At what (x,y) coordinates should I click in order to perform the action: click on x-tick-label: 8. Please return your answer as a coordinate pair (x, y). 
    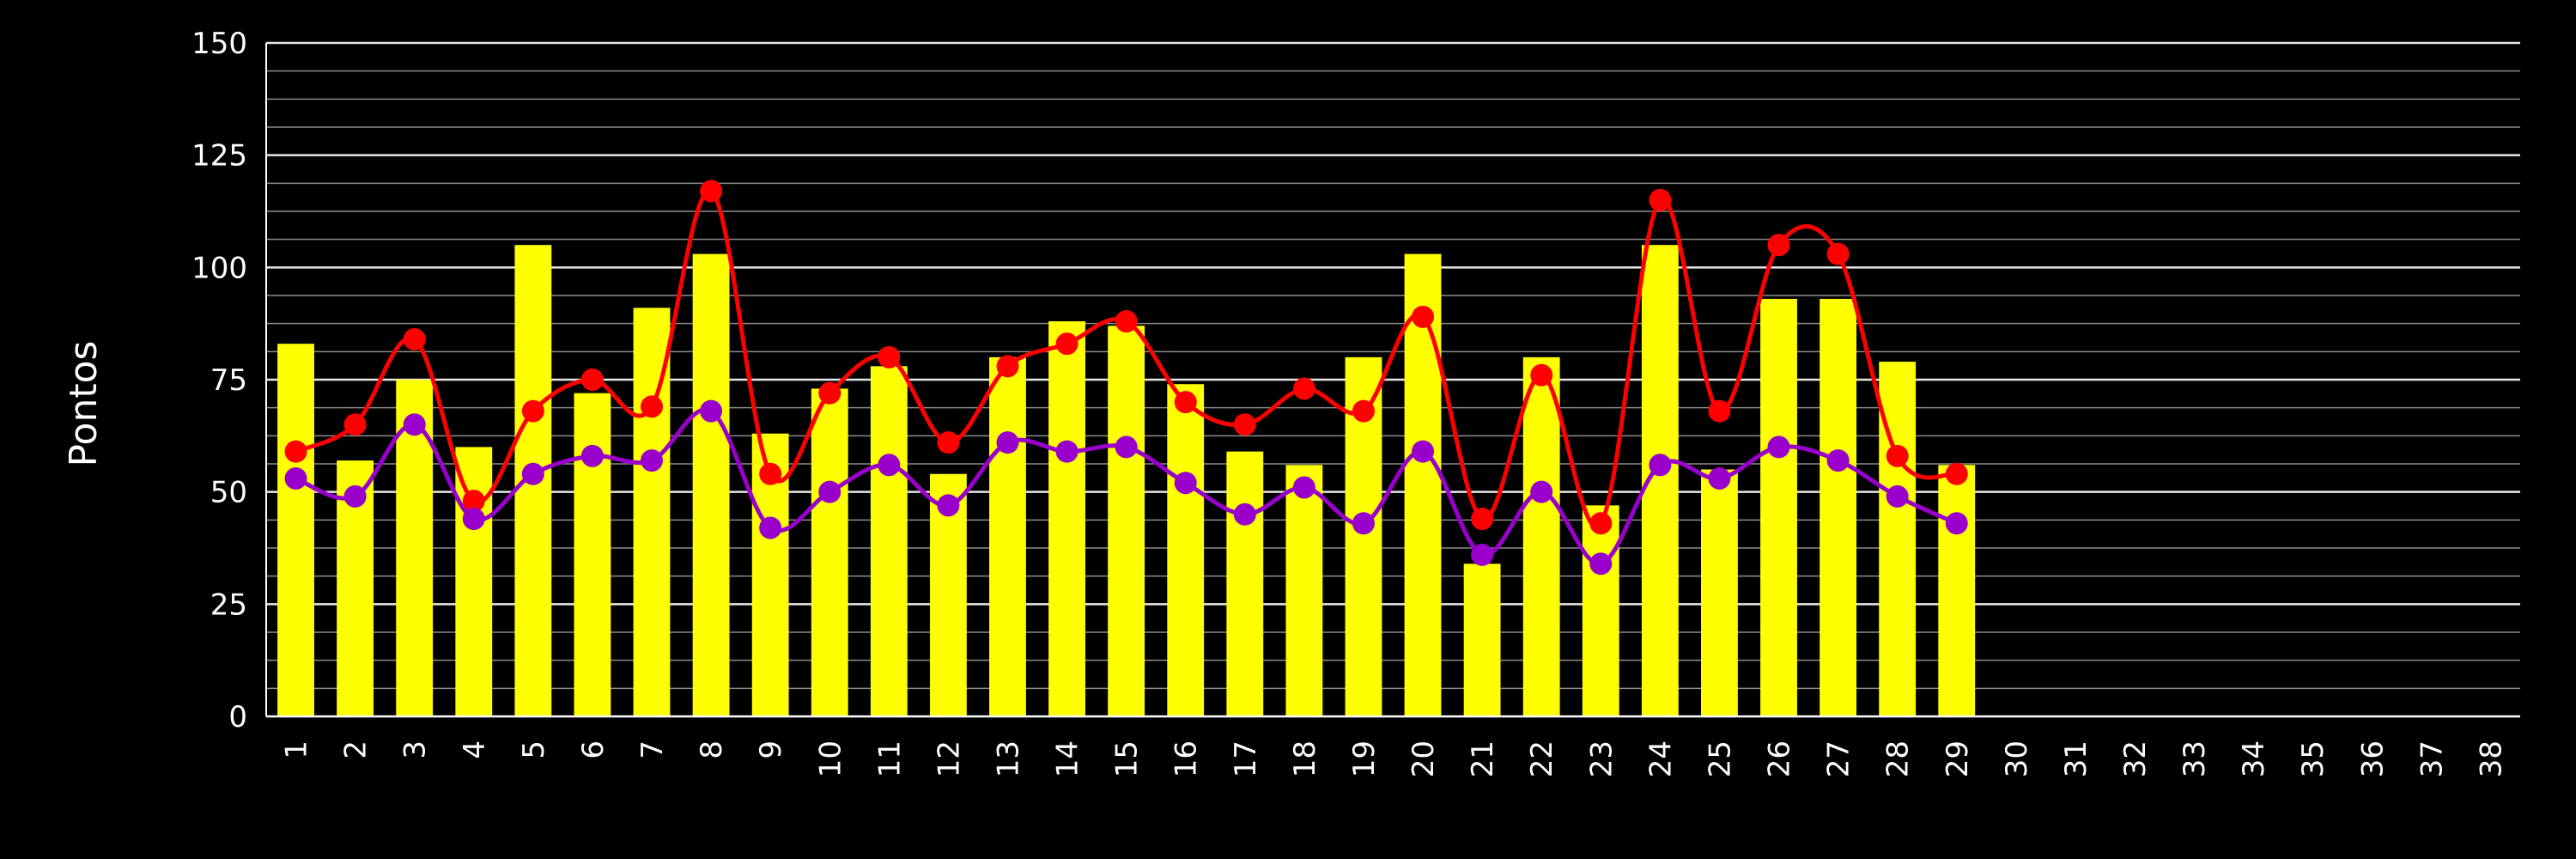
    Looking at the image, I should click on (712, 750).